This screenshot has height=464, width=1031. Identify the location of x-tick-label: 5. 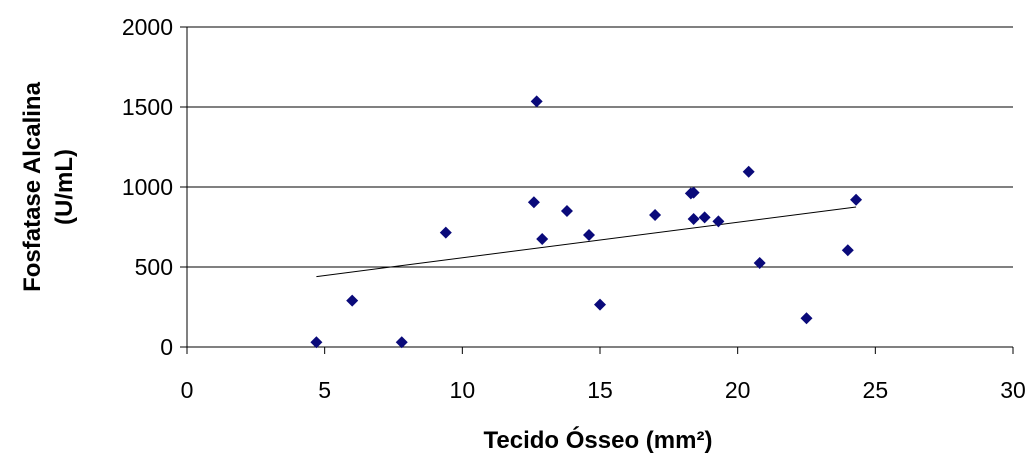
(324, 390).